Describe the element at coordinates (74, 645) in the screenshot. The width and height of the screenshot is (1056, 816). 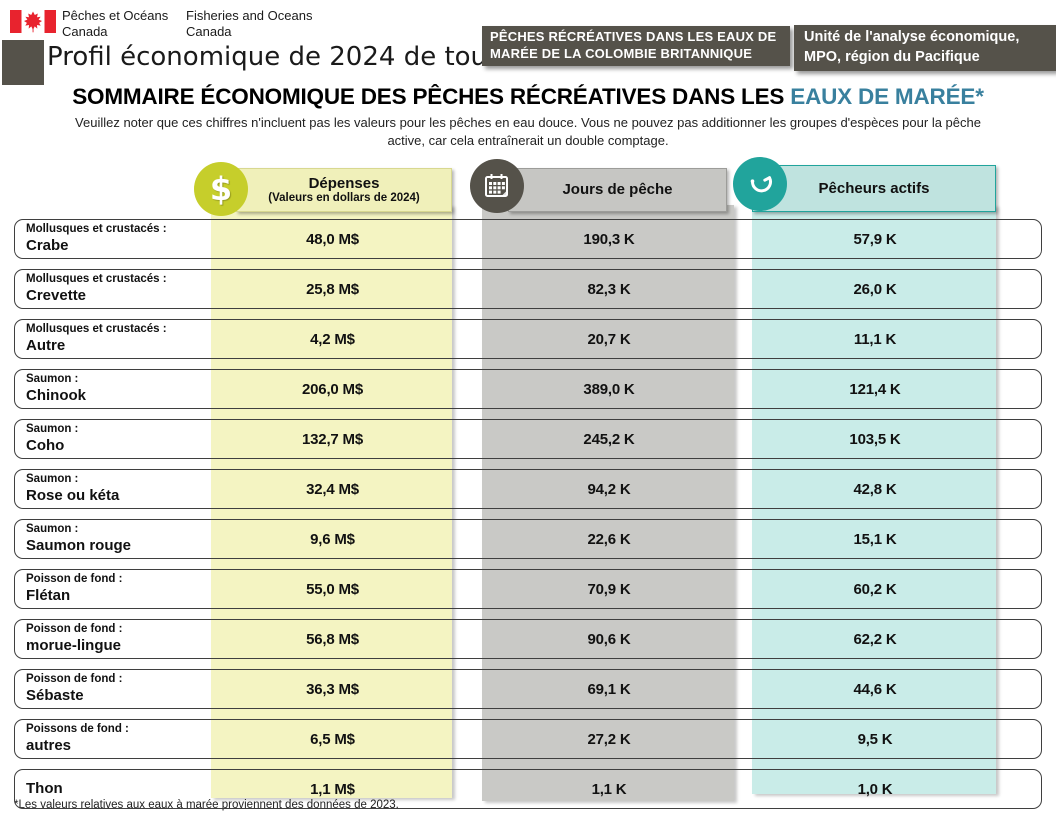
I see `species-name: morue-lingue` at that location.